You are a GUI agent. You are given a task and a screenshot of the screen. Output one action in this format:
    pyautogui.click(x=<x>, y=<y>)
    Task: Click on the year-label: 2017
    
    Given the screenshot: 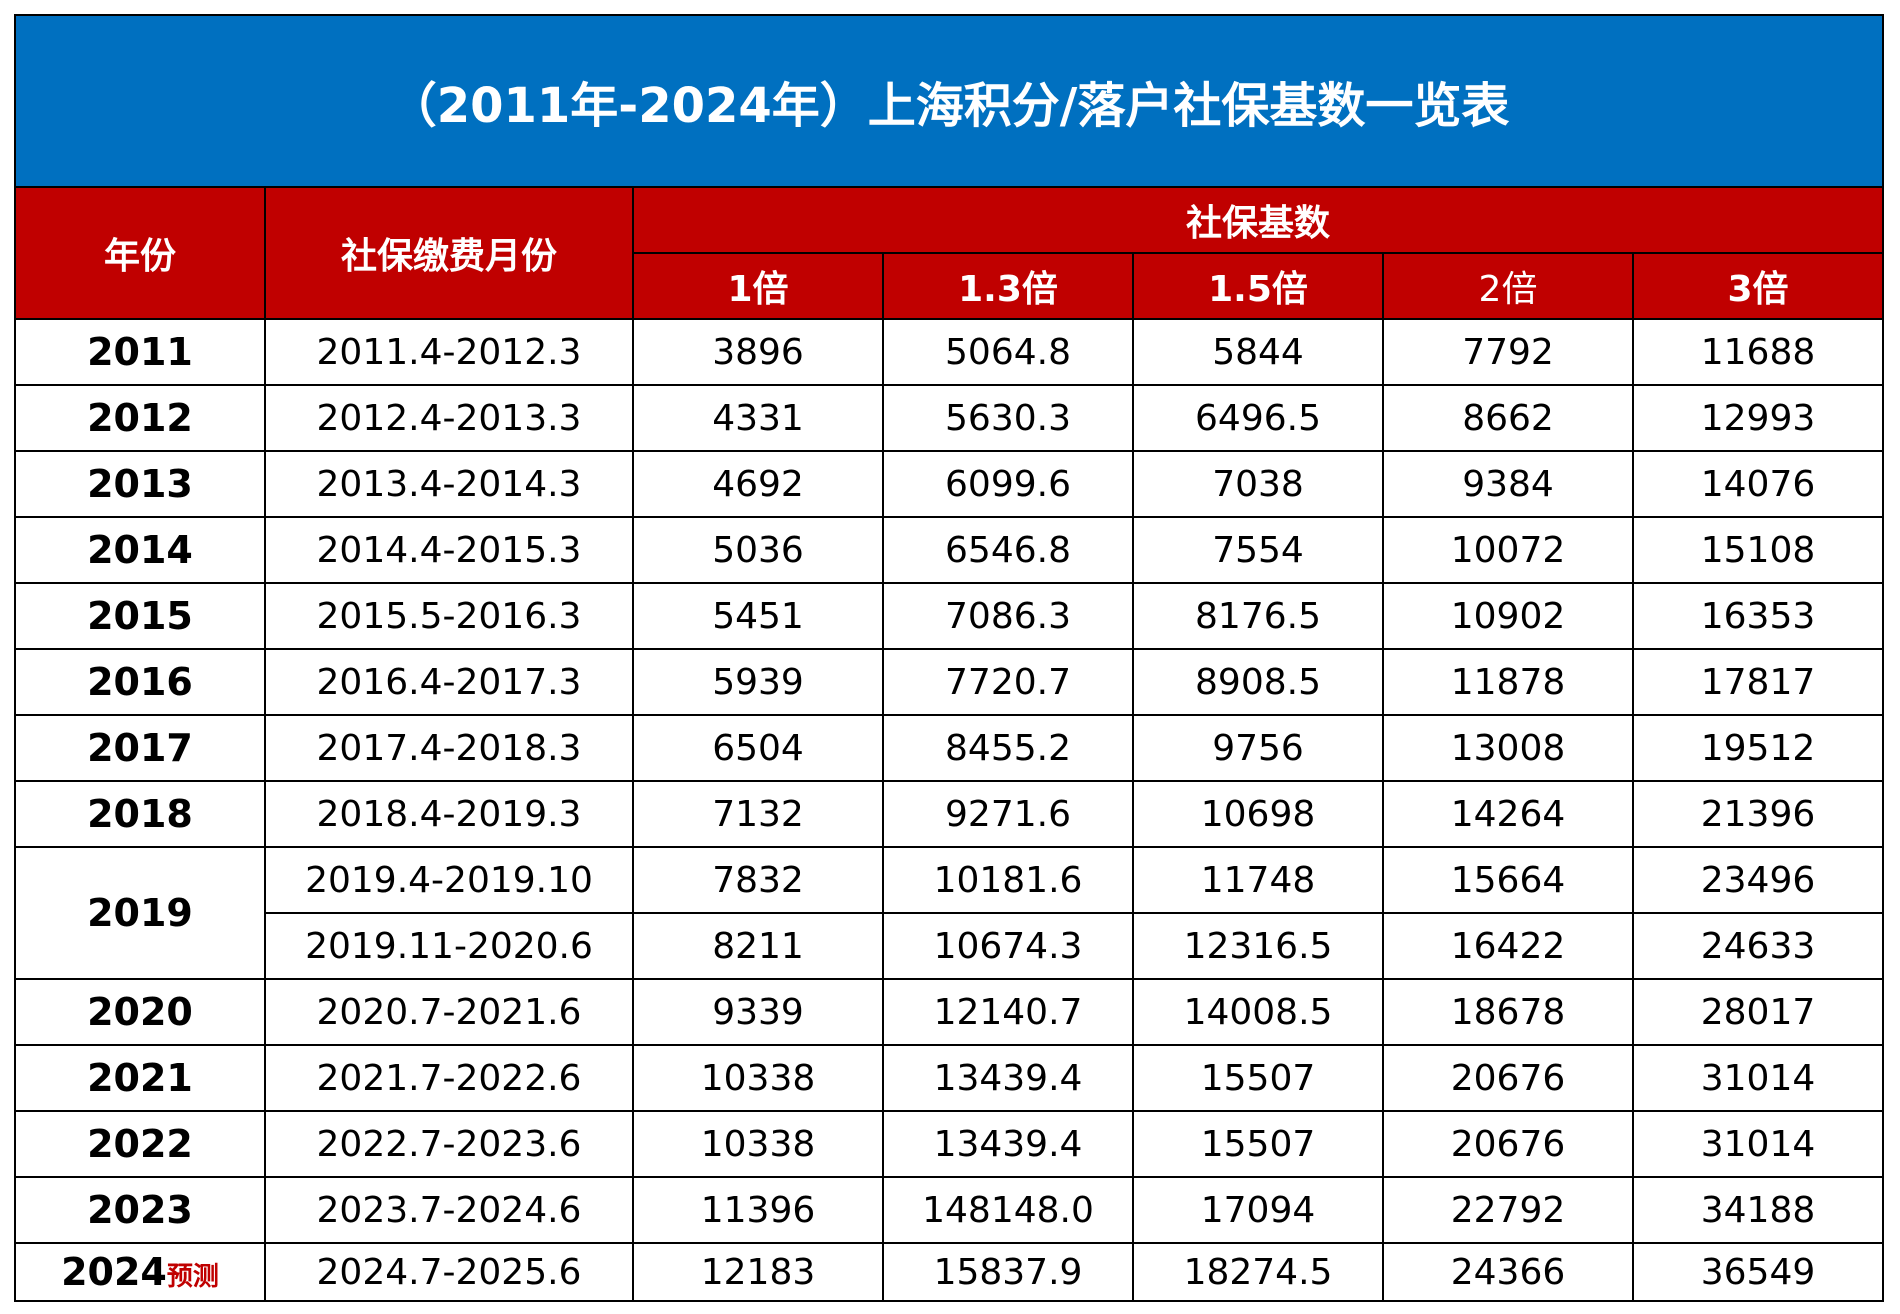 What is the action you would take?
    pyautogui.click(x=140, y=748)
    